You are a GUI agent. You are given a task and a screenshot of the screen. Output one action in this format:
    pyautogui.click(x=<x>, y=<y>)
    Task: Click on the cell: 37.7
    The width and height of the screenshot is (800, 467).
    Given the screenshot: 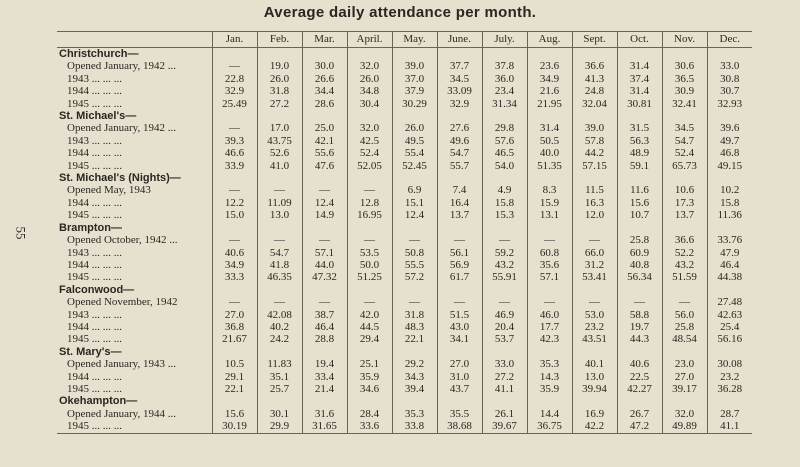 What is the action you would take?
    pyautogui.click(x=459, y=66)
    